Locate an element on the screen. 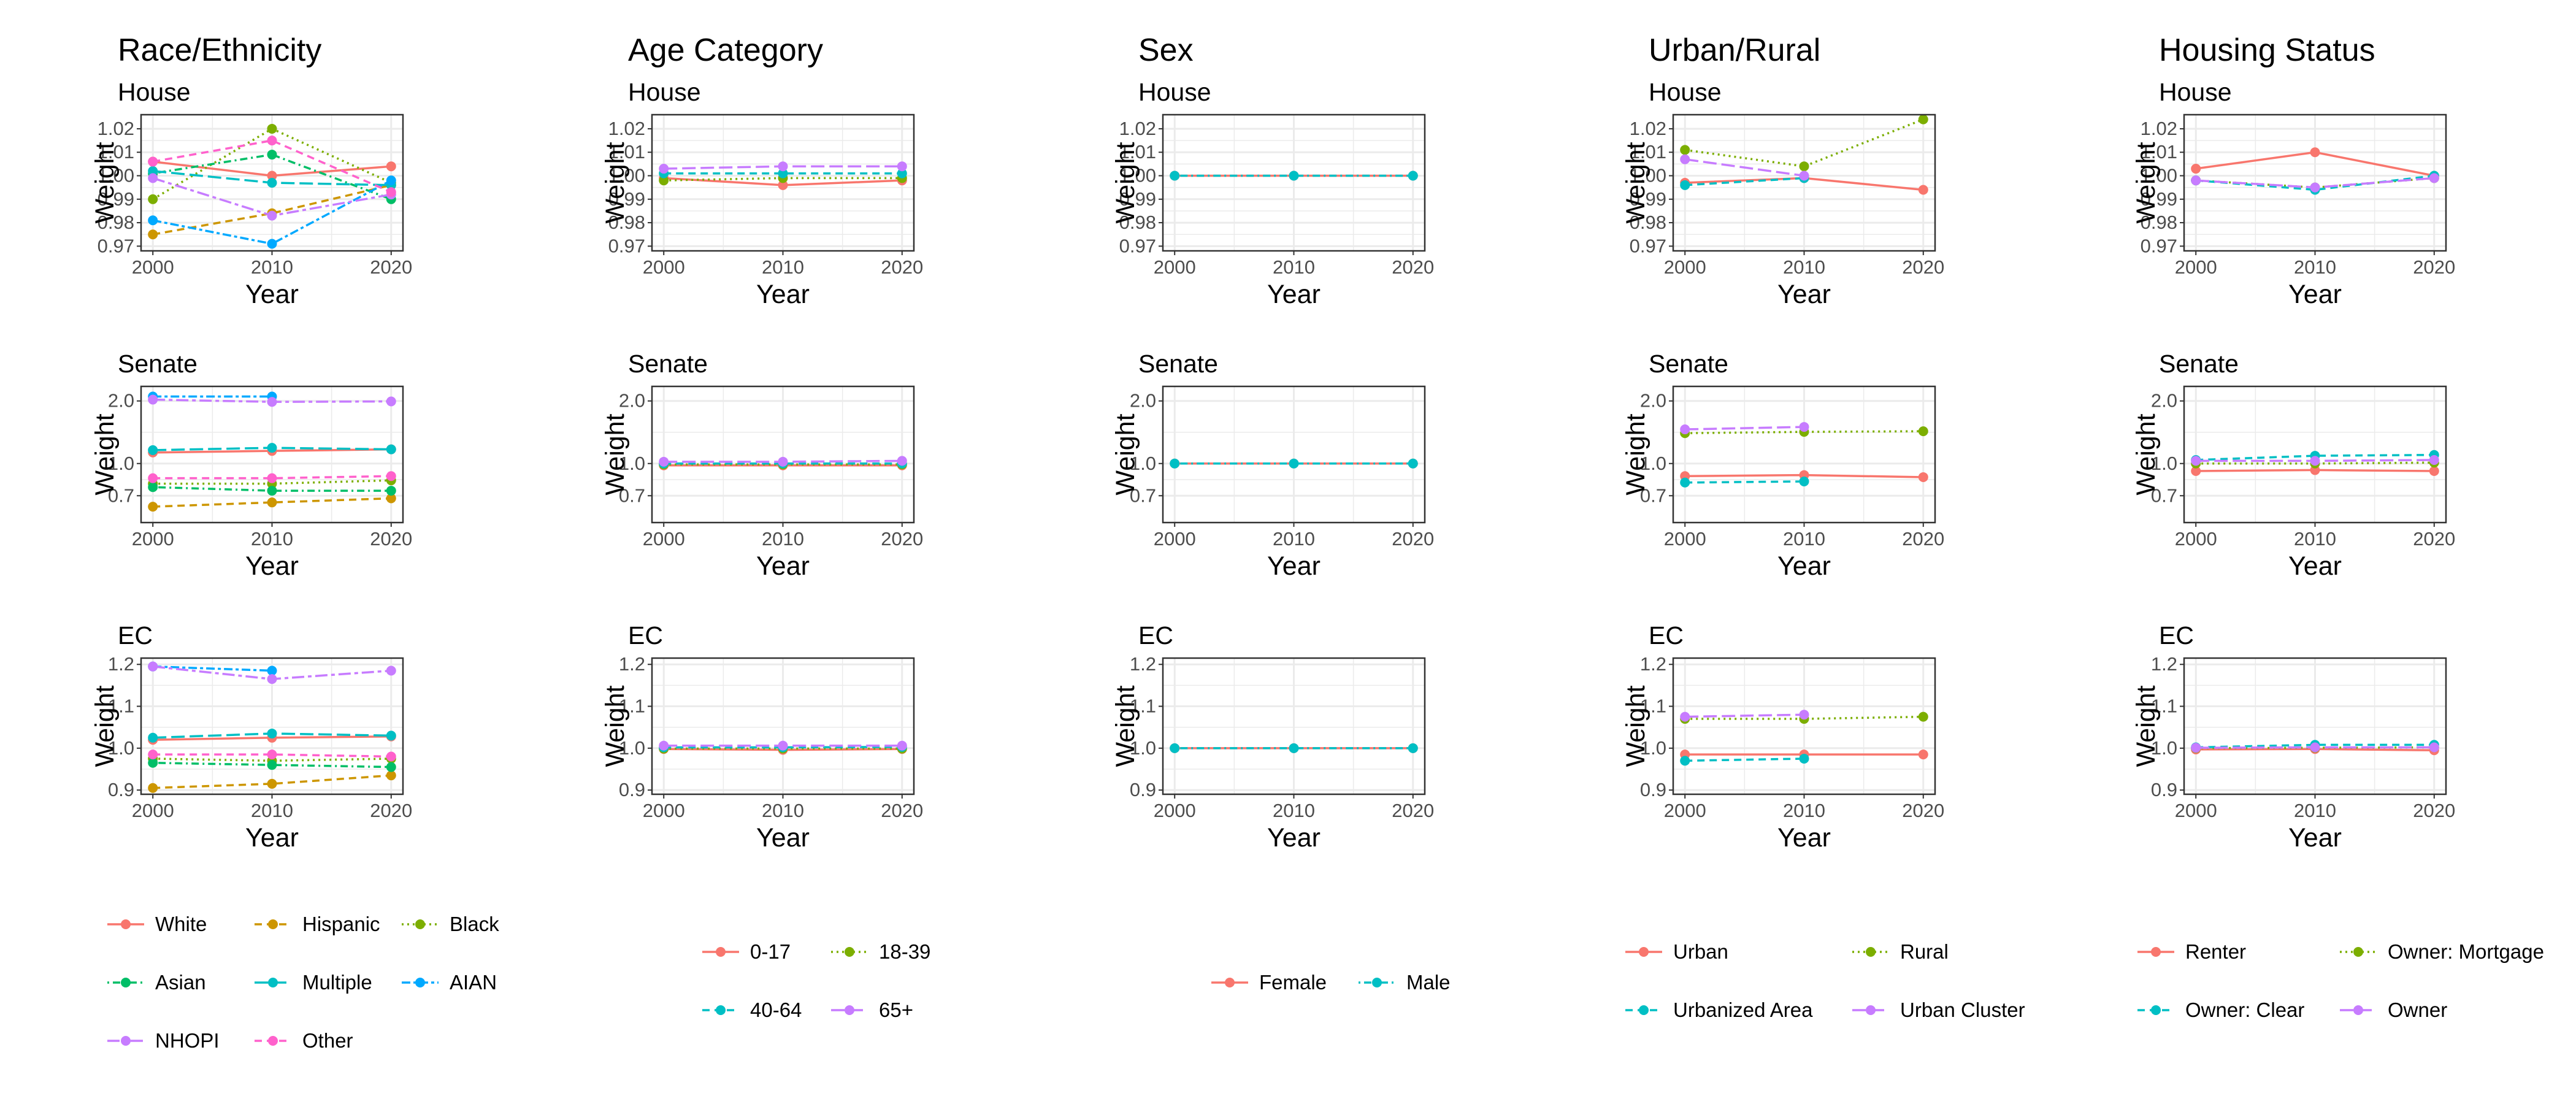 The height and width of the screenshot is (1104, 2576). legend-item: Urban is located at coordinates (1676, 951).